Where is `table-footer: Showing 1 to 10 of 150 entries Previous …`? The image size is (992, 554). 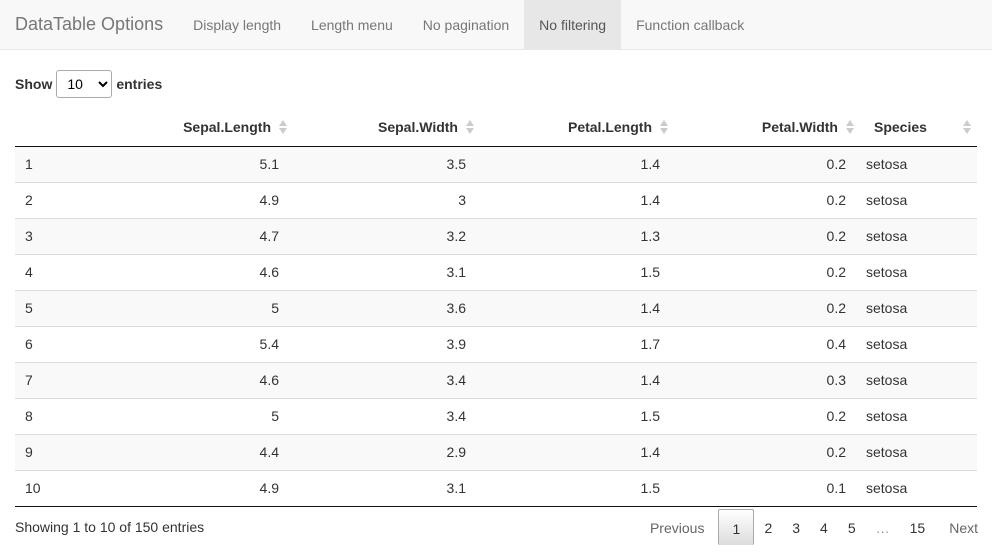
table-footer: Showing 1 to 10 of 150 entries Previous … is located at coordinates (496, 527).